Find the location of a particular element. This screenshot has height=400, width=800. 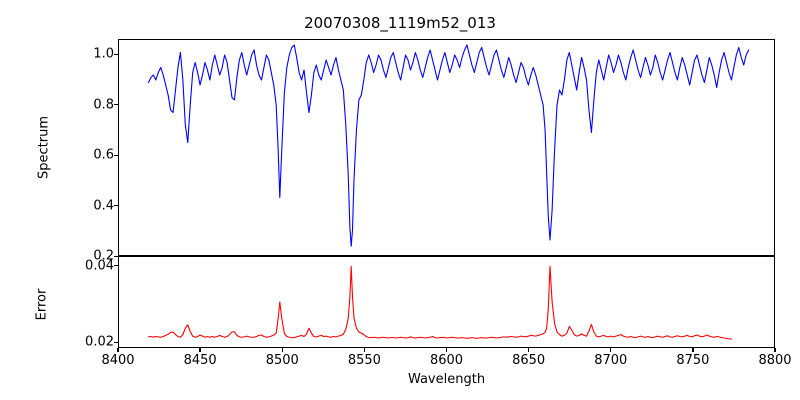

x-tick-label: 8650 is located at coordinates (529, 360).